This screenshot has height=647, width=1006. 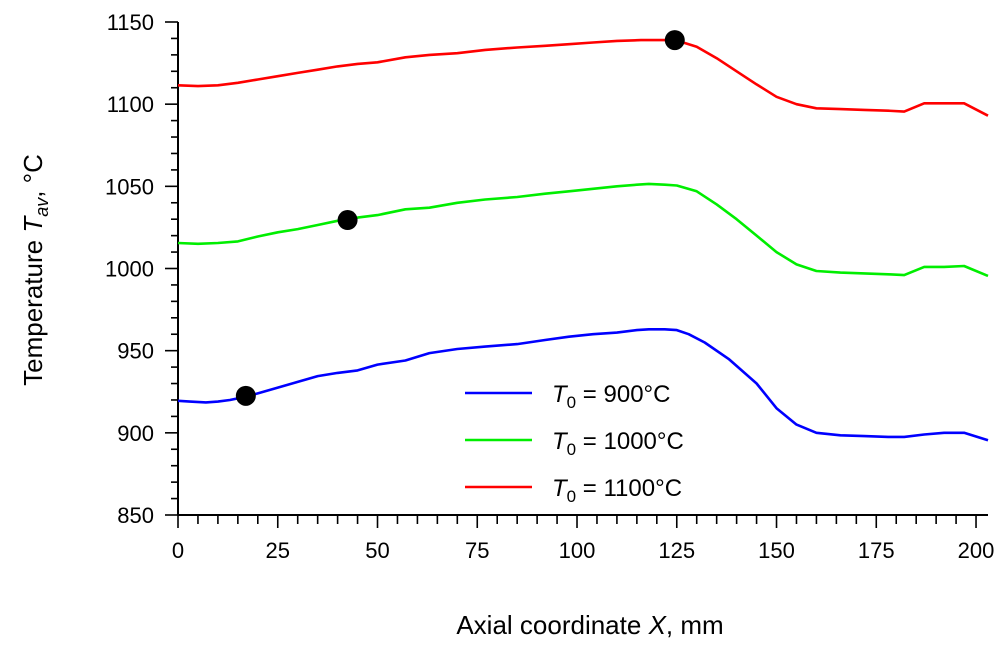 I want to click on x-tick-label: 0, so click(x=178, y=550).